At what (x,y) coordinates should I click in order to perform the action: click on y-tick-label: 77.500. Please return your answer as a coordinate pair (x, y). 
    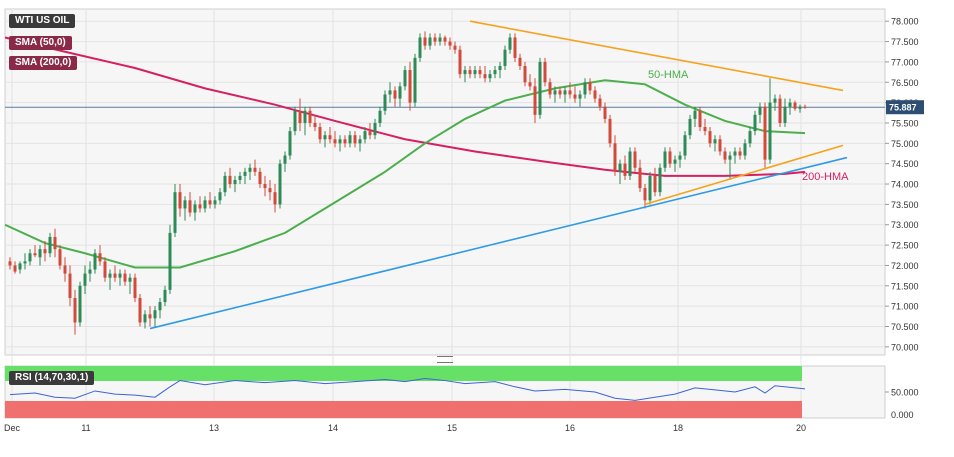
    Looking at the image, I should click on (905, 42).